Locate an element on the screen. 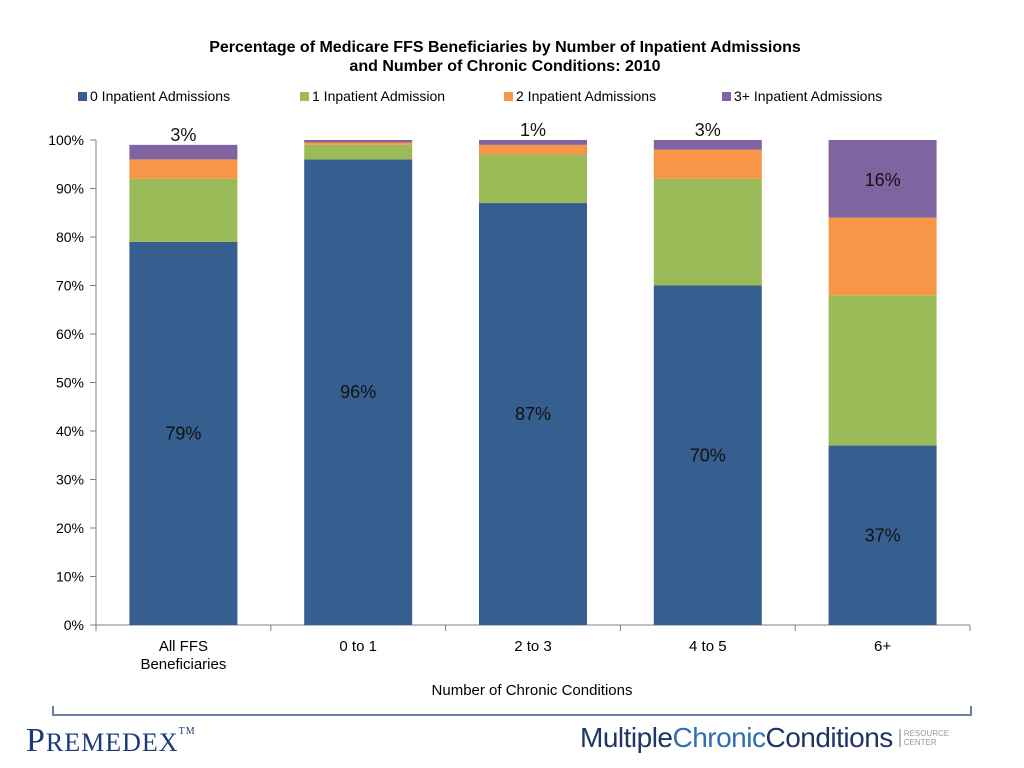  legend-label: 2 Inpatient Admissions is located at coordinates (586, 96).